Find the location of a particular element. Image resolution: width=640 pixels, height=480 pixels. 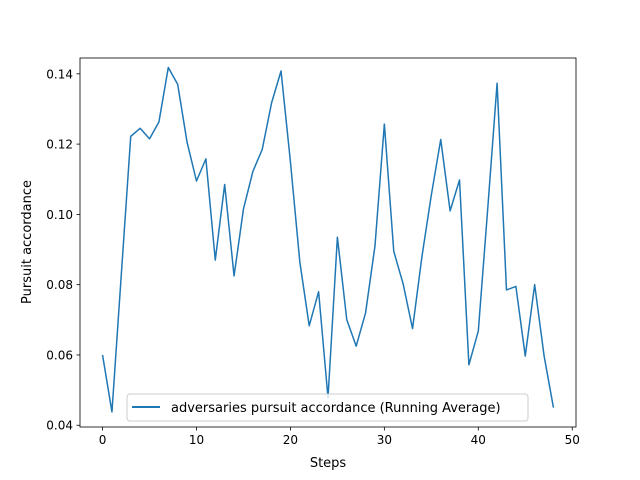

y-tick-label: 0.04 is located at coordinates (59, 426).